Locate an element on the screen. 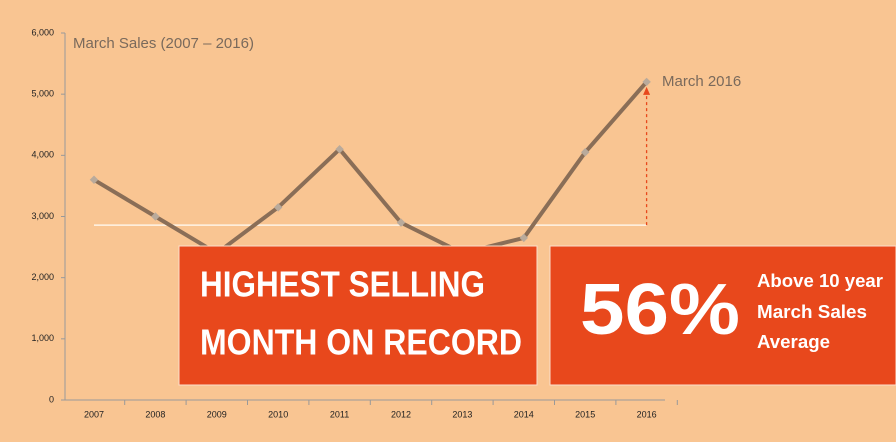  x-tick-label: 2010 is located at coordinates (278, 414).